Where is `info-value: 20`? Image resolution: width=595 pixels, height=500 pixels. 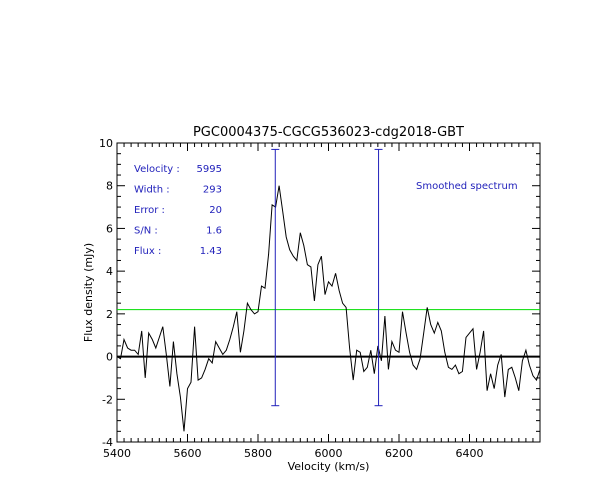
info-value: 20 is located at coordinates (215, 210).